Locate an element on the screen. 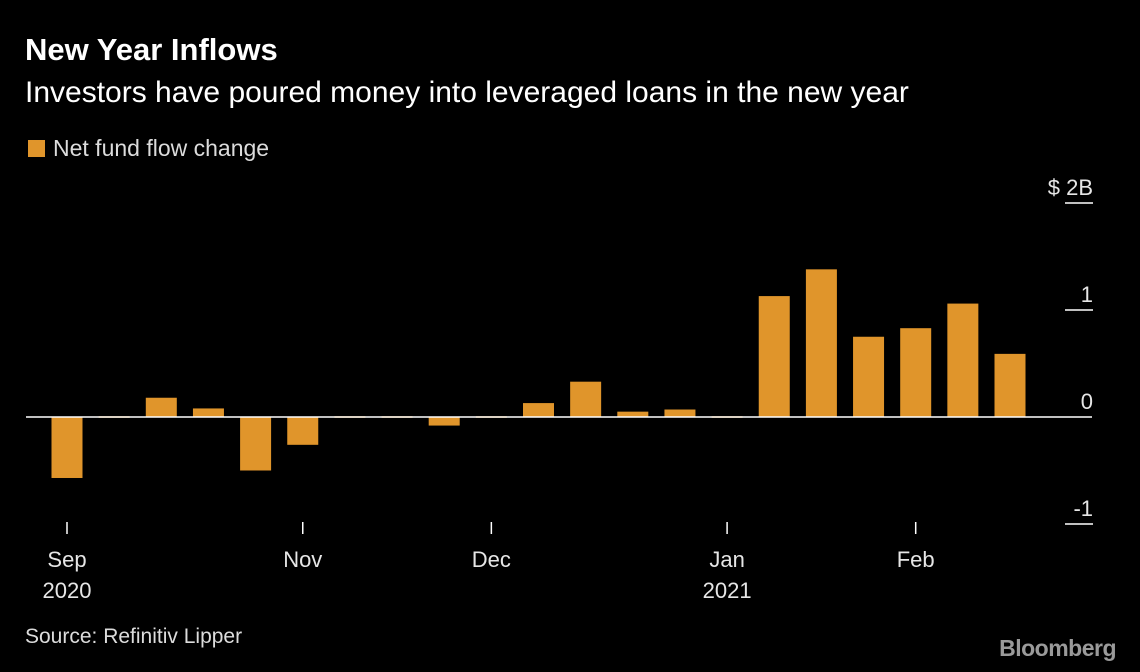  y-axis: $ 2B 1 0 -1 is located at coordinates (1070, 350).